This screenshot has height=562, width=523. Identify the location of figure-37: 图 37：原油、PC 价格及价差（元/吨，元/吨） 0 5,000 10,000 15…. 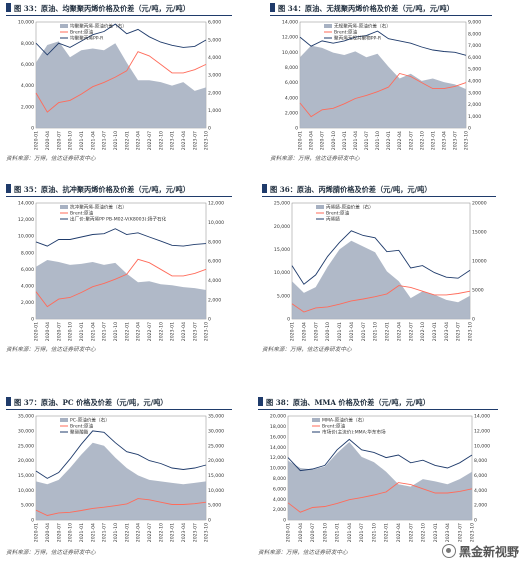
(119, 479).